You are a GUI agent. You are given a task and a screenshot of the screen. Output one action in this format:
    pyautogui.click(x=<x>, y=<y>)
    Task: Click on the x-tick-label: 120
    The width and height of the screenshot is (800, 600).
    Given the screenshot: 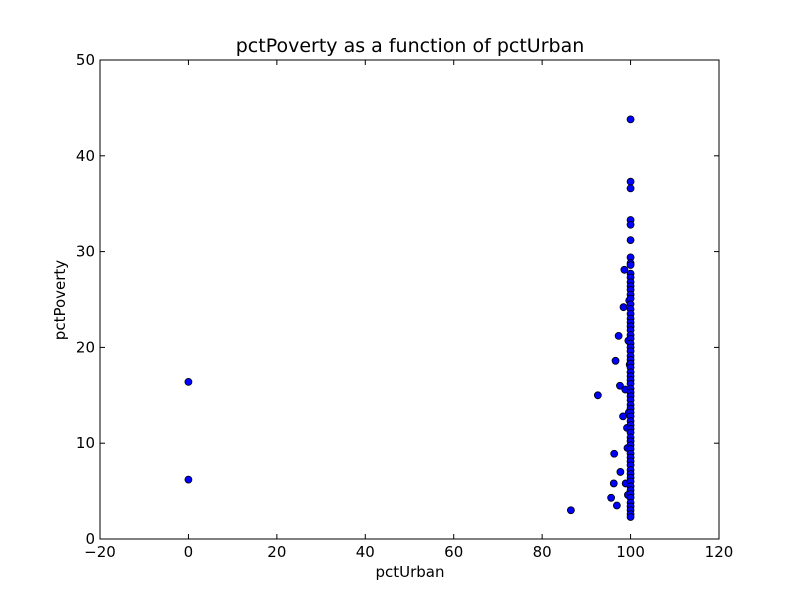 What is the action you would take?
    pyautogui.click(x=719, y=552)
    